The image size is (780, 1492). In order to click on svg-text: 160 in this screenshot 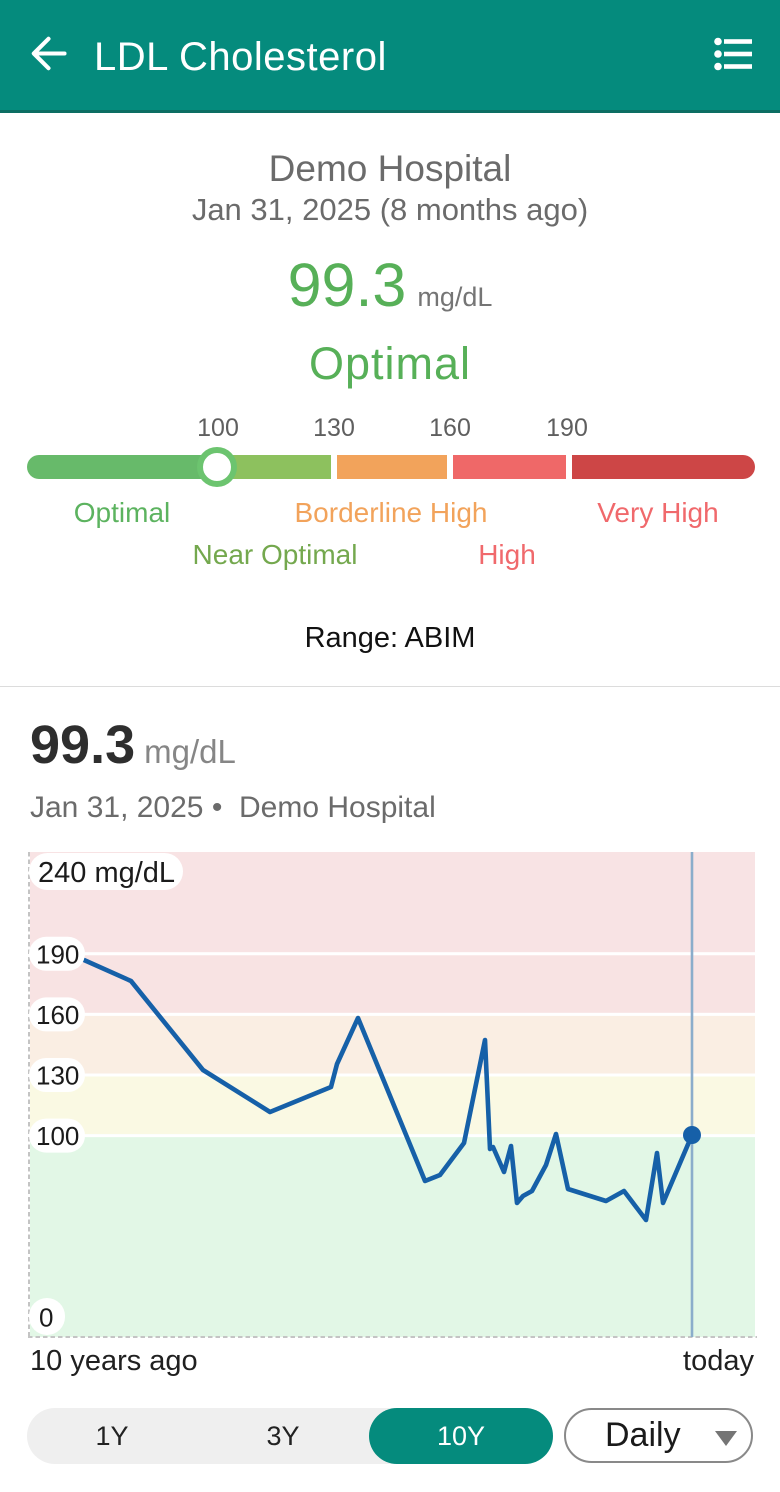, I will do `click(57, 1015)`.